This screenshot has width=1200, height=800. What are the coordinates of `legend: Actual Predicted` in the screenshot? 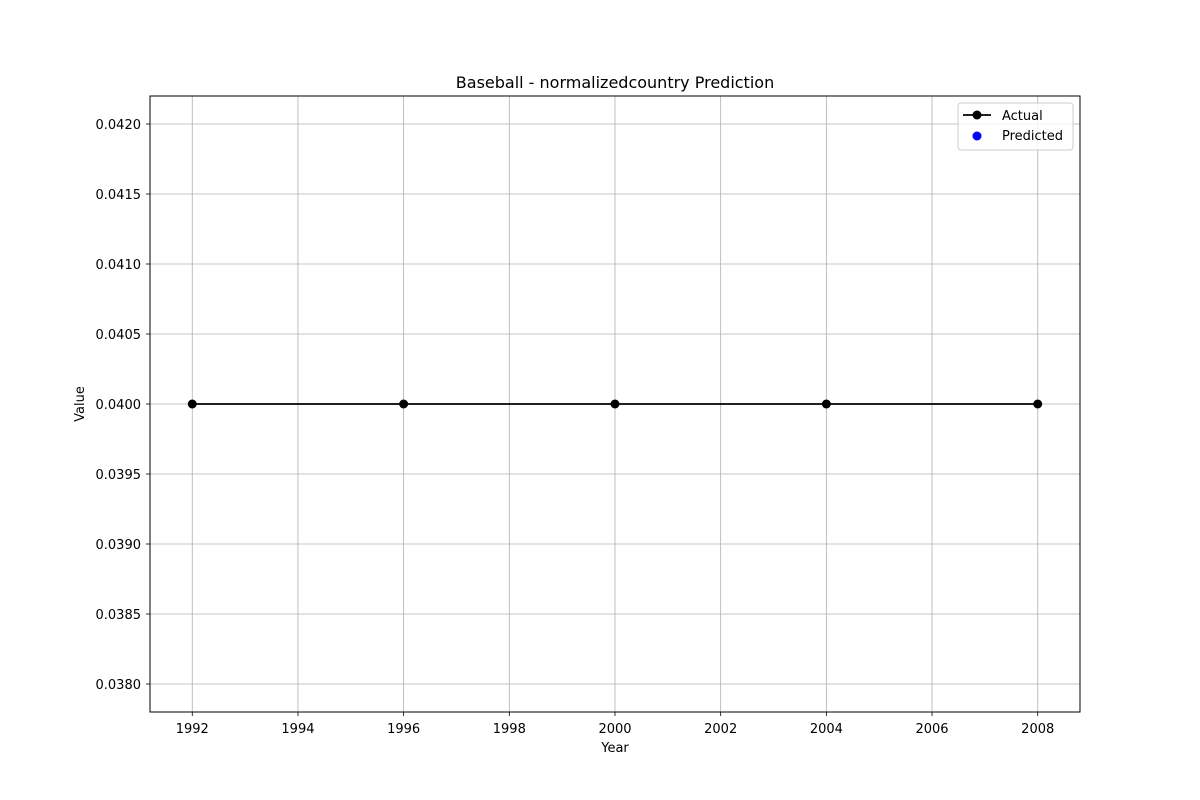 It's located at (1015, 126).